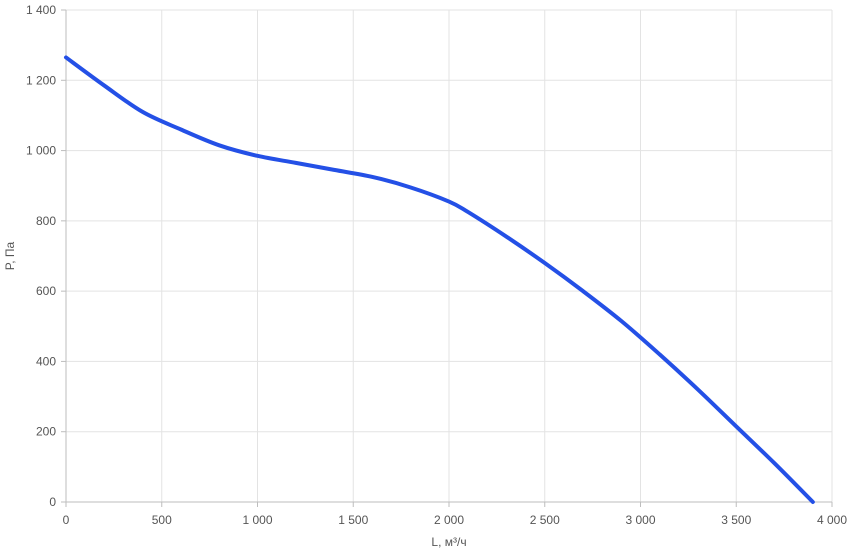 The height and width of the screenshot is (553, 851). Describe the element at coordinates (66, 520) in the screenshot. I see `x-tick-label: 0` at that location.